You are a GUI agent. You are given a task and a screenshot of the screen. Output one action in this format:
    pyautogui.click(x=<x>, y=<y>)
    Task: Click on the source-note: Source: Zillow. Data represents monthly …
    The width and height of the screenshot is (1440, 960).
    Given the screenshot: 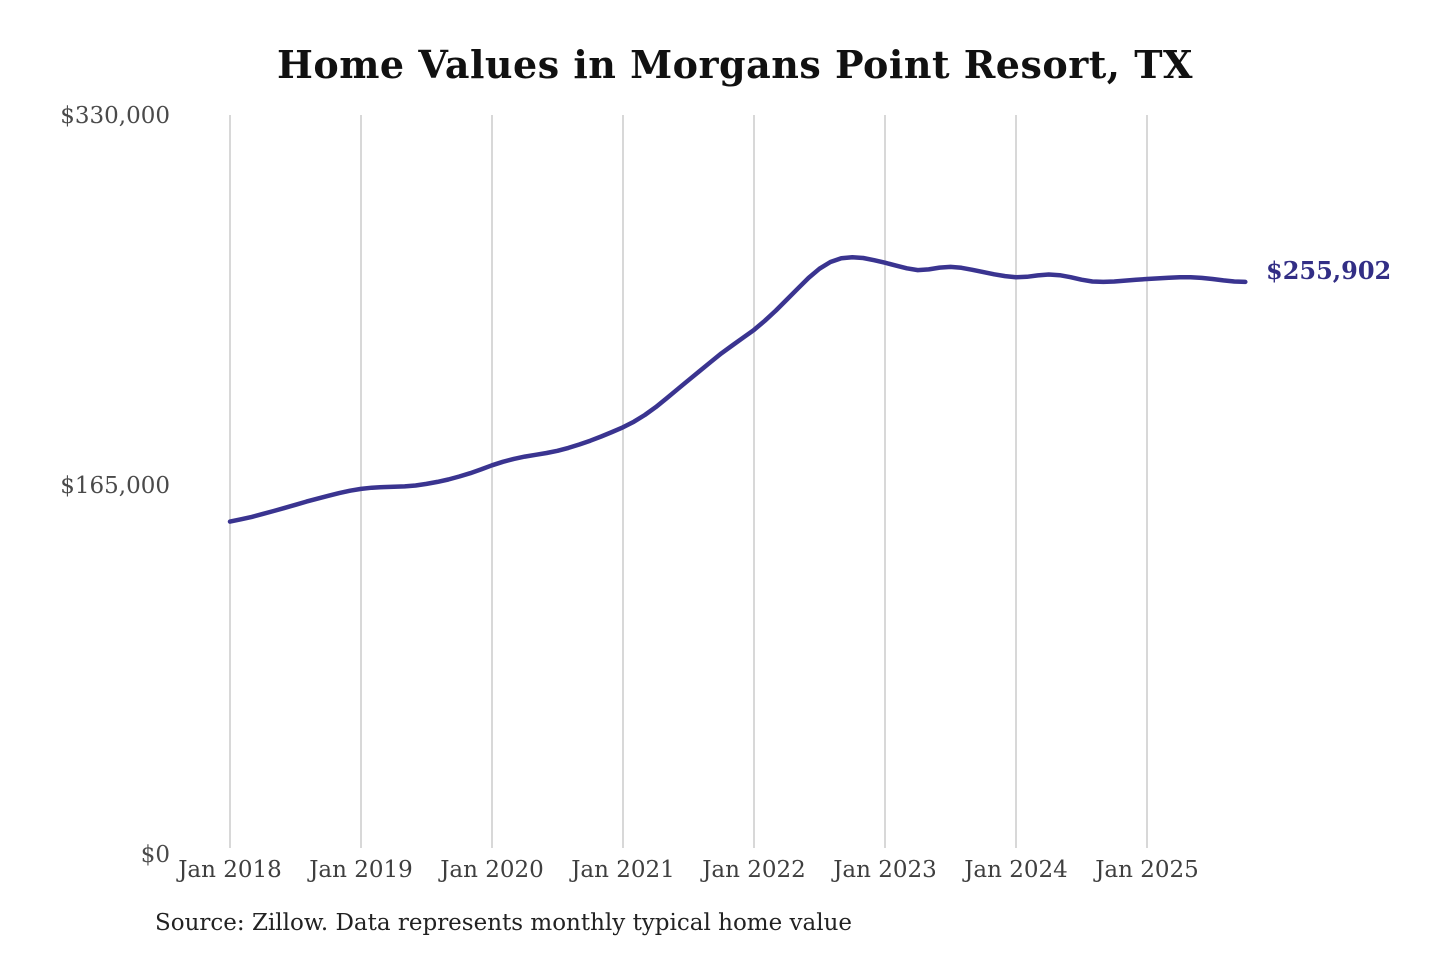 What is the action you would take?
    pyautogui.click(x=504, y=923)
    